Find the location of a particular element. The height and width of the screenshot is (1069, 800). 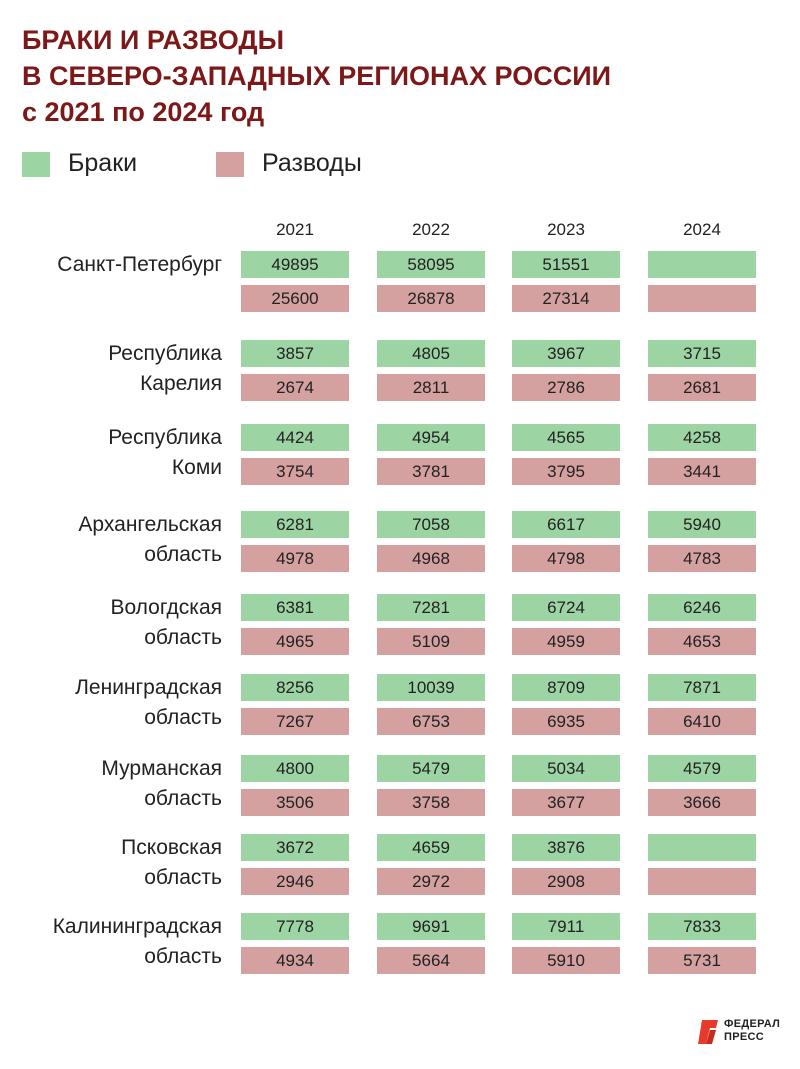

region-label-line: Архангельская is located at coordinates (150, 524).